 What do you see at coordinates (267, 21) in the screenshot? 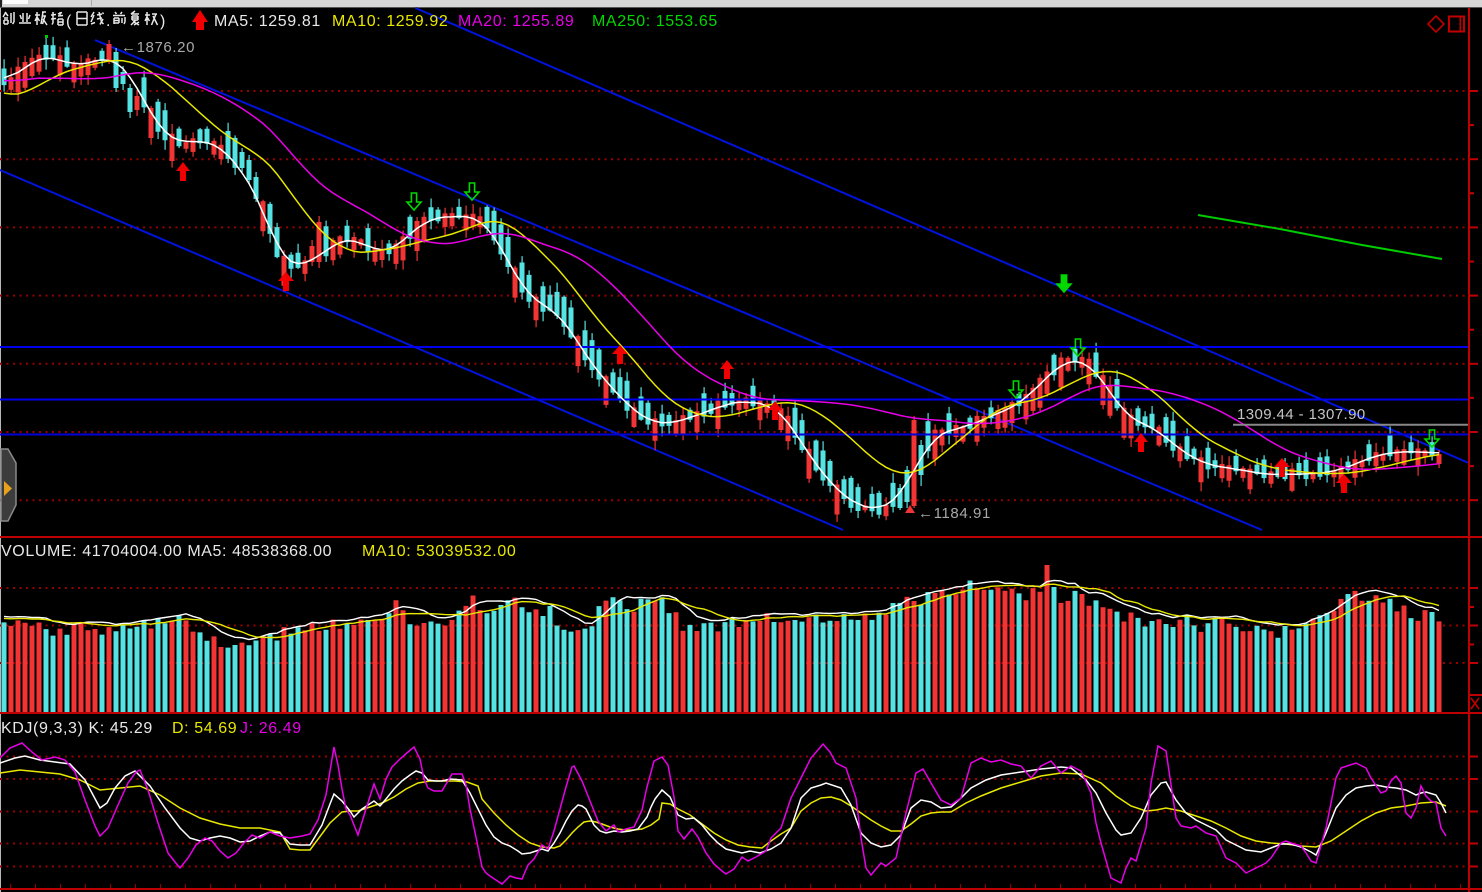
I see `svg-text: MA5: 1259.81` at bounding box center [267, 21].